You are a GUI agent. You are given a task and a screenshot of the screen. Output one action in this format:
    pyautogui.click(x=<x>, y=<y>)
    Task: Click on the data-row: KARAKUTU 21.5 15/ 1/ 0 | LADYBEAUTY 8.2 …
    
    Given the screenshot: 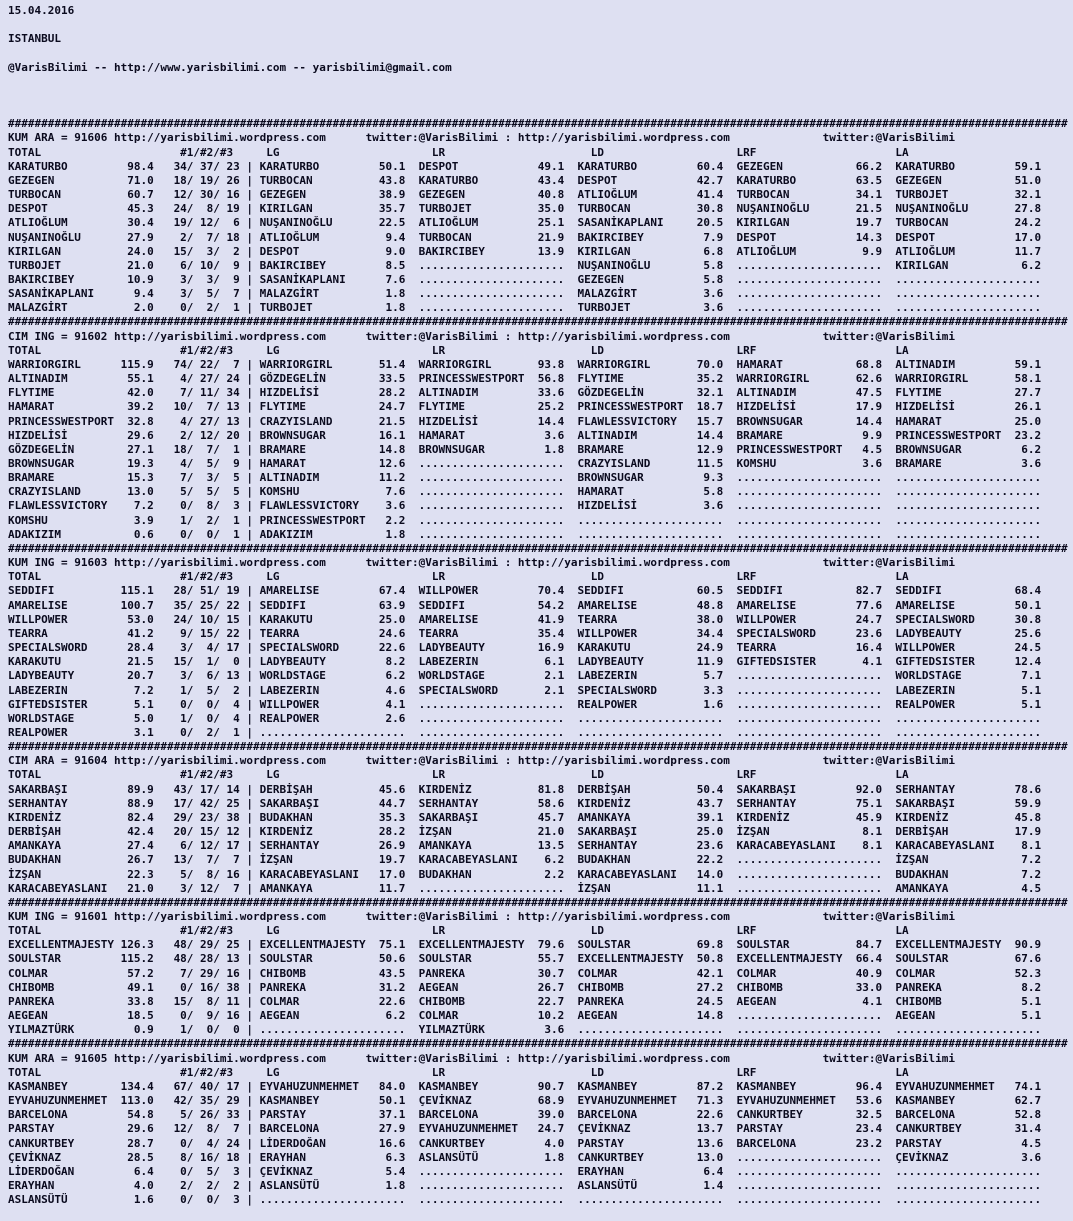 What is the action you would take?
    pyautogui.click(x=525, y=662)
    